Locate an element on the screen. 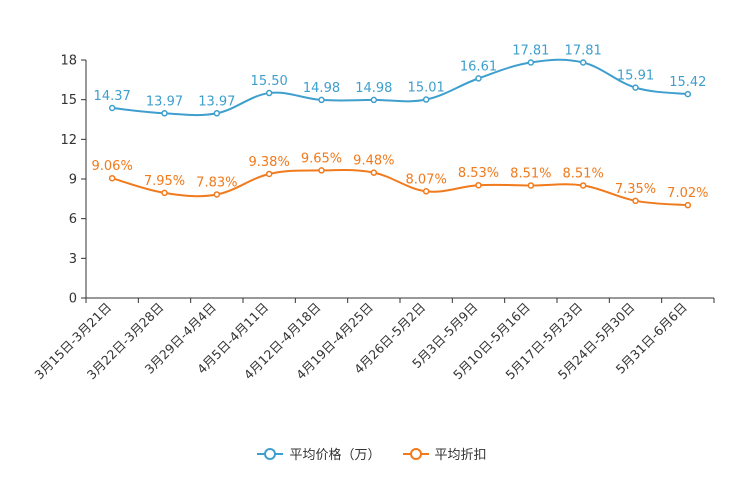 This screenshot has height=496, width=744. data-label-1: 9.06% is located at coordinates (112, 166).